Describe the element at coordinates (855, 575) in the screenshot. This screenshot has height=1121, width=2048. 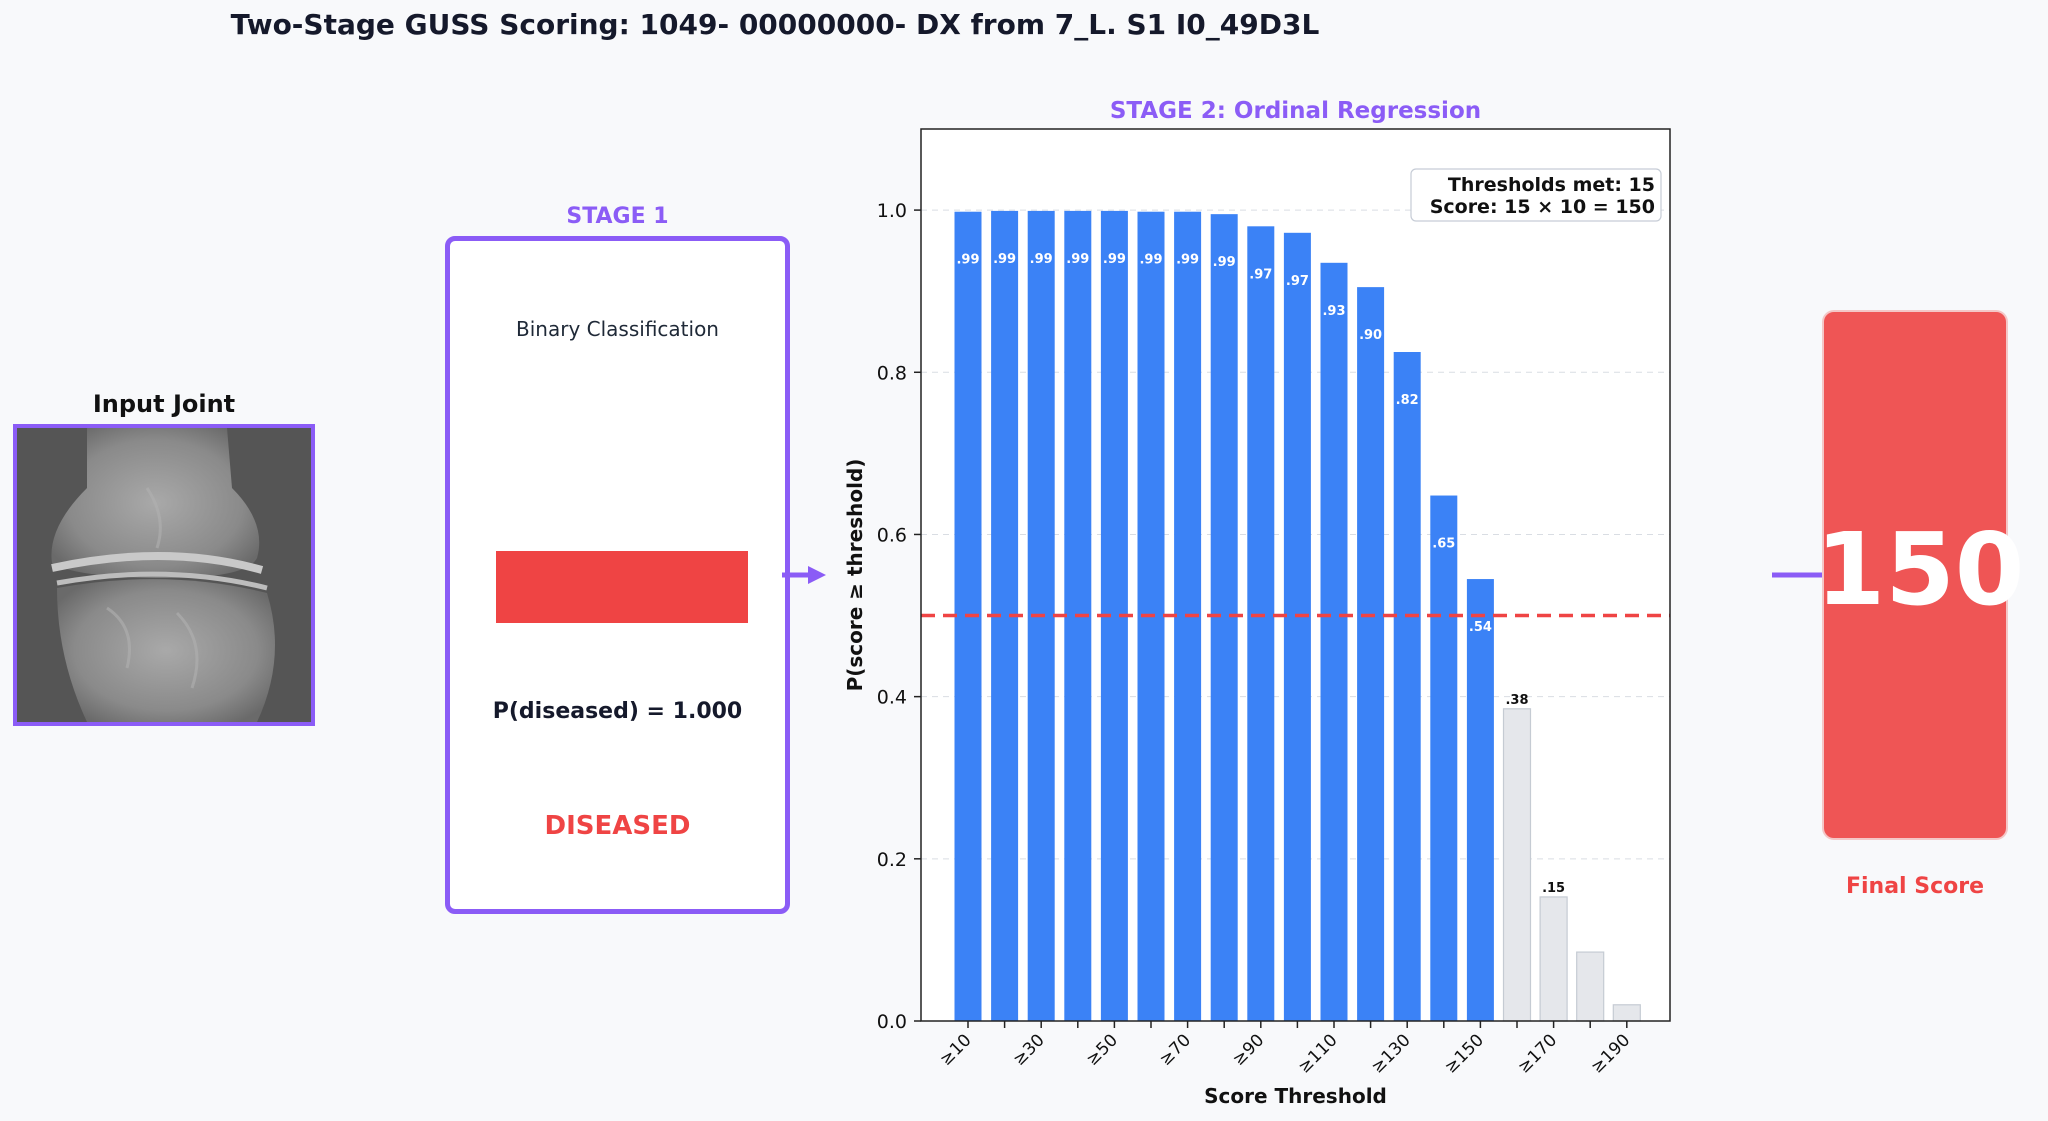
I see `y-axis-label: P(score ≥ threshold)` at that location.